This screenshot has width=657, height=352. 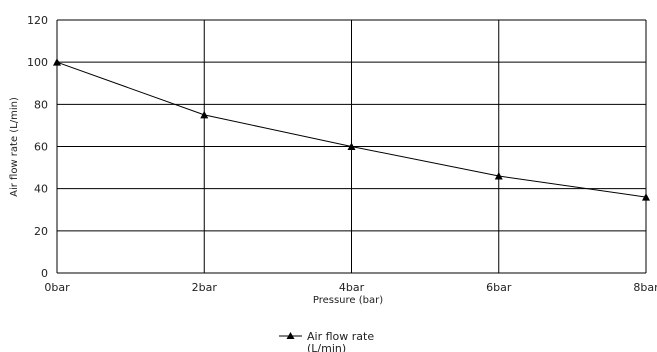 I want to click on x-tick-label: 6bar, so click(x=499, y=287).